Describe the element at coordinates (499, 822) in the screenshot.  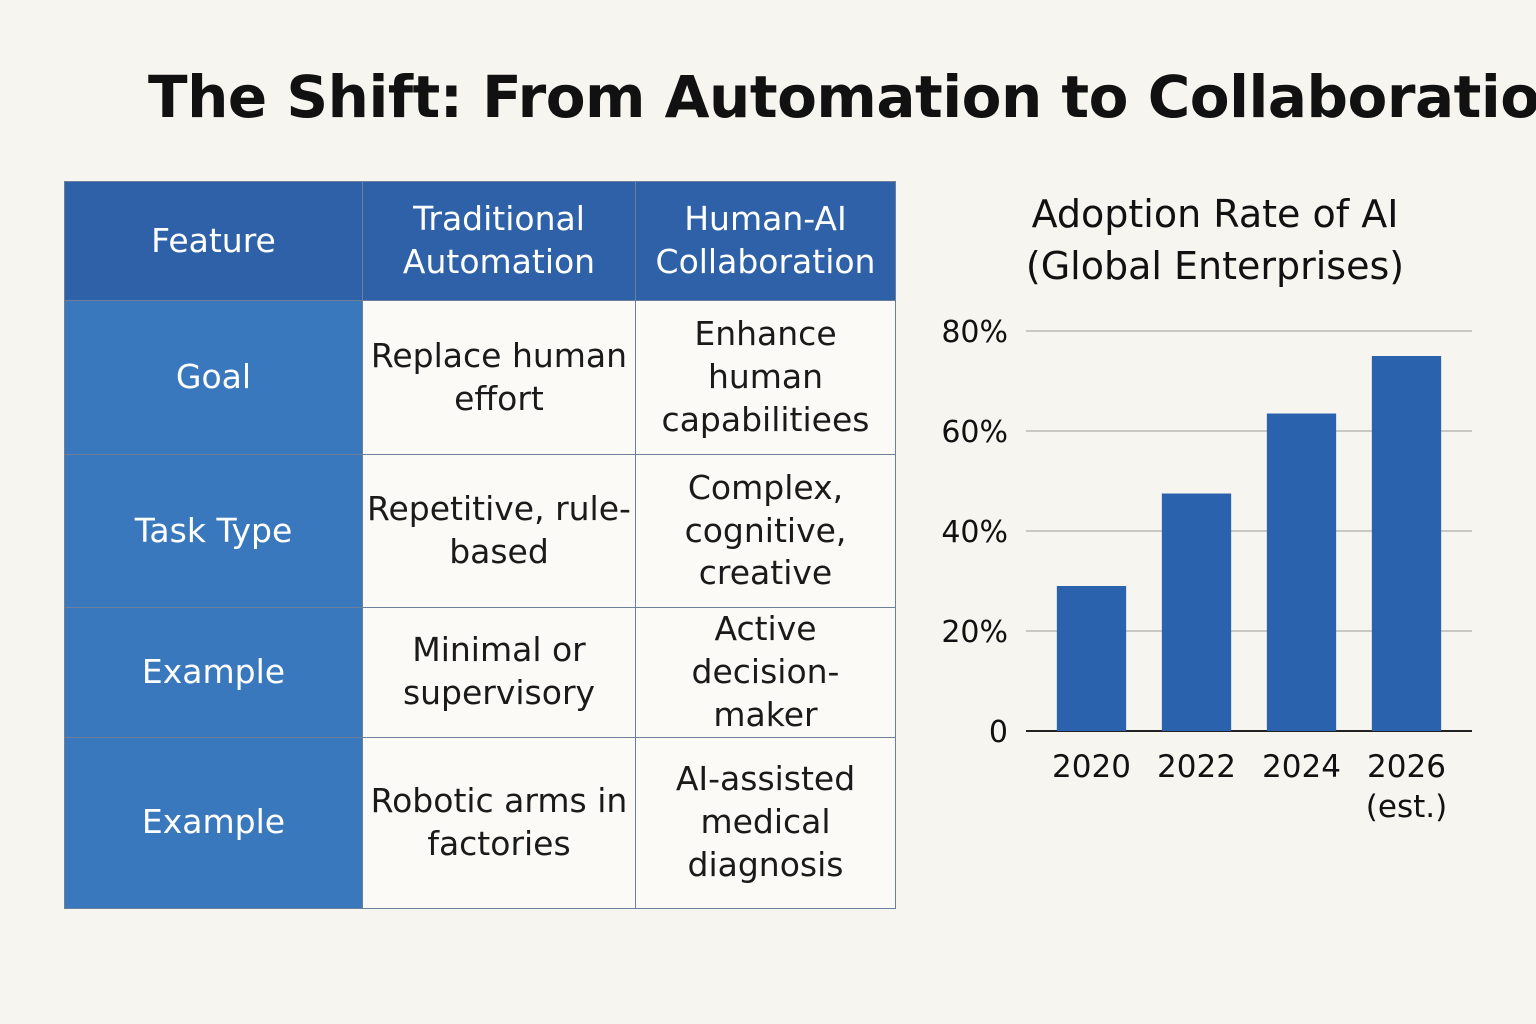
I see `traditional-cell: Robotic arms in factories` at that location.